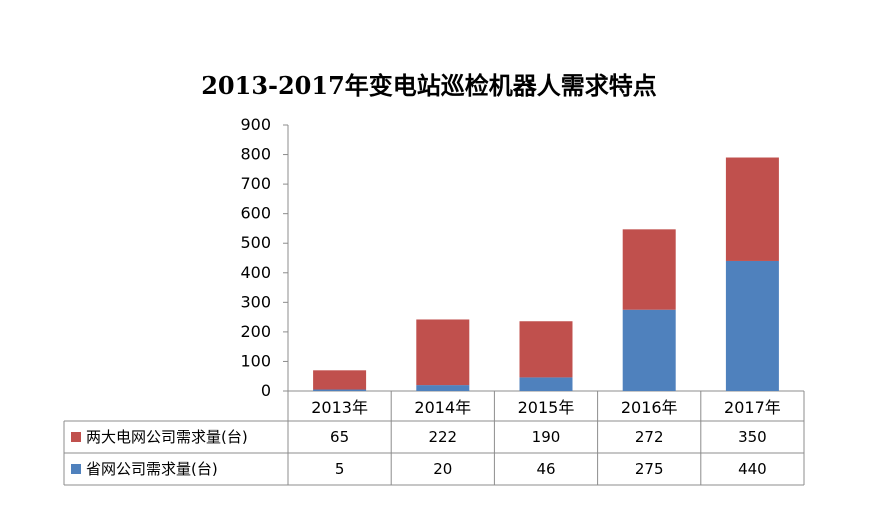 The width and height of the screenshot is (869, 509). What do you see at coordinates (545, 469) in the screenshot?
I see `data-table-cell: 46` at bounding box center [545, 469].